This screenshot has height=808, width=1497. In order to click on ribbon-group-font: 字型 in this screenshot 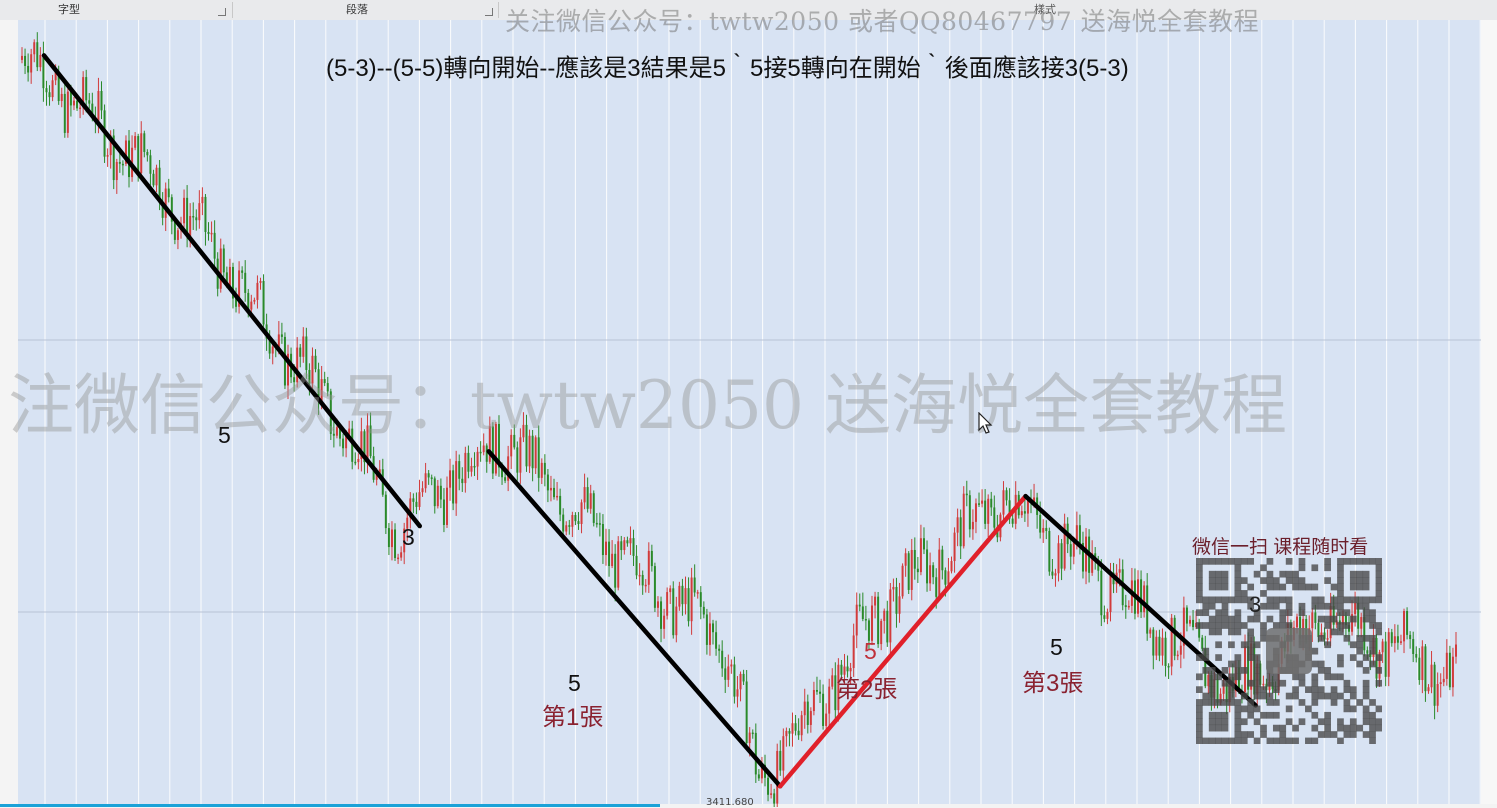, I will do `click(69, 9)`.